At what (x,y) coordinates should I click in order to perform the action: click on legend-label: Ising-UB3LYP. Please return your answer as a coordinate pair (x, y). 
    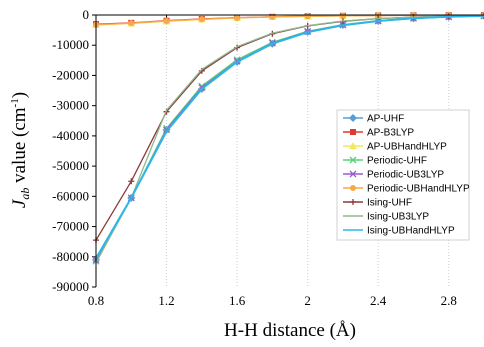
    Looking at the image, I should click on (398, 217).